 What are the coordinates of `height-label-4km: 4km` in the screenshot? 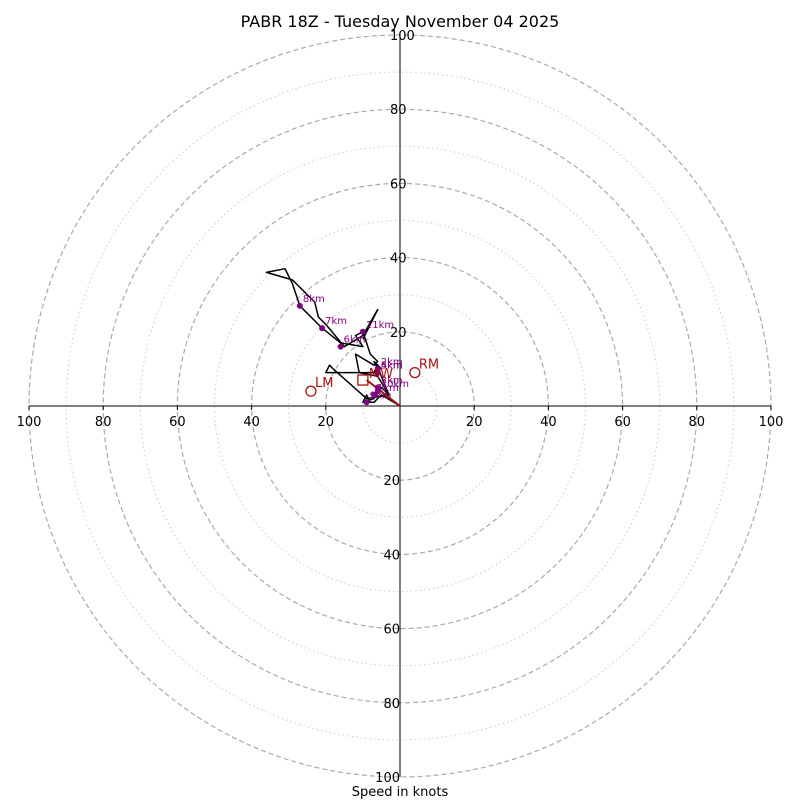 It's located at (392, 366).